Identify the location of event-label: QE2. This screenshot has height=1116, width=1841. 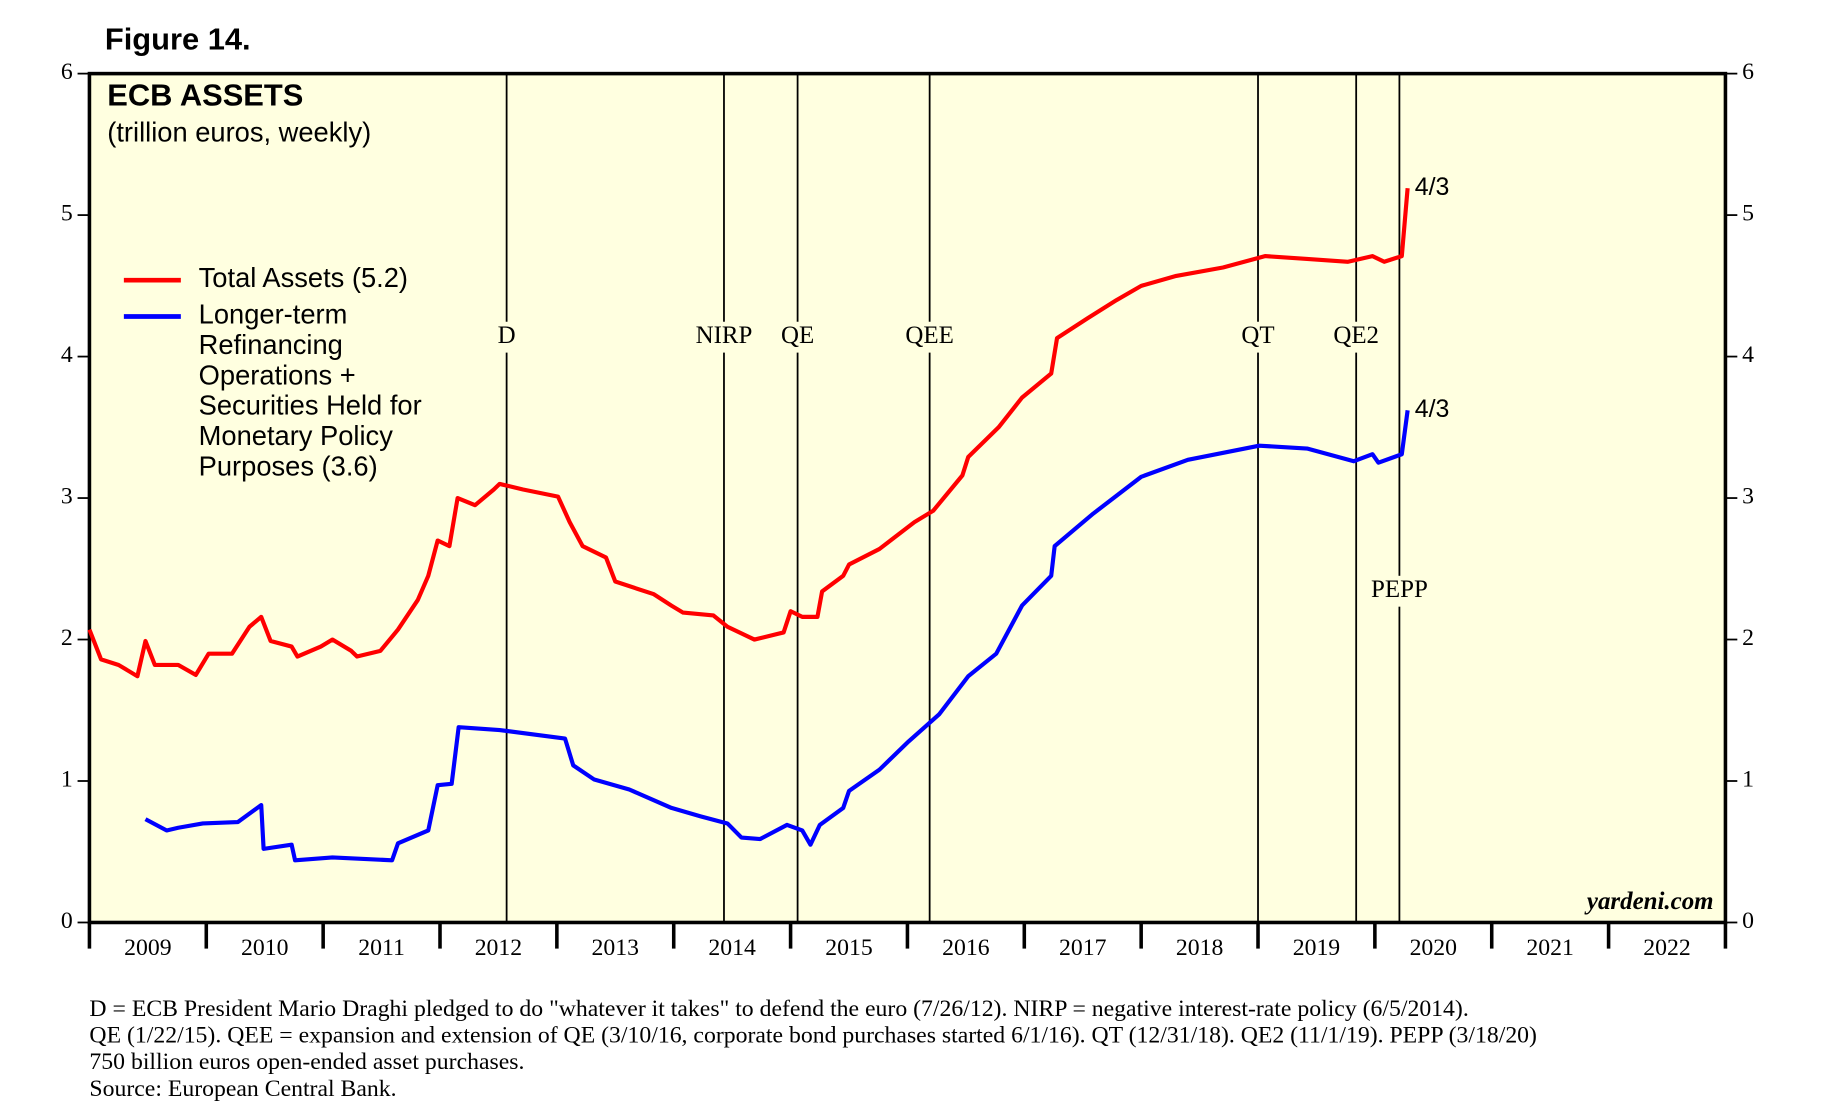
(1356, 335).